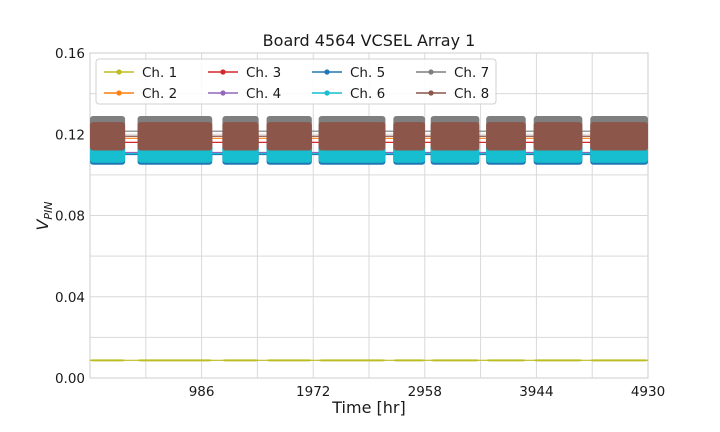 This screenshot has height=432, width=720. What do you see at coordinates (471, 73) in the screenshot?
I see `legend-label: Ch. 7` at bounding box center [471, 73].